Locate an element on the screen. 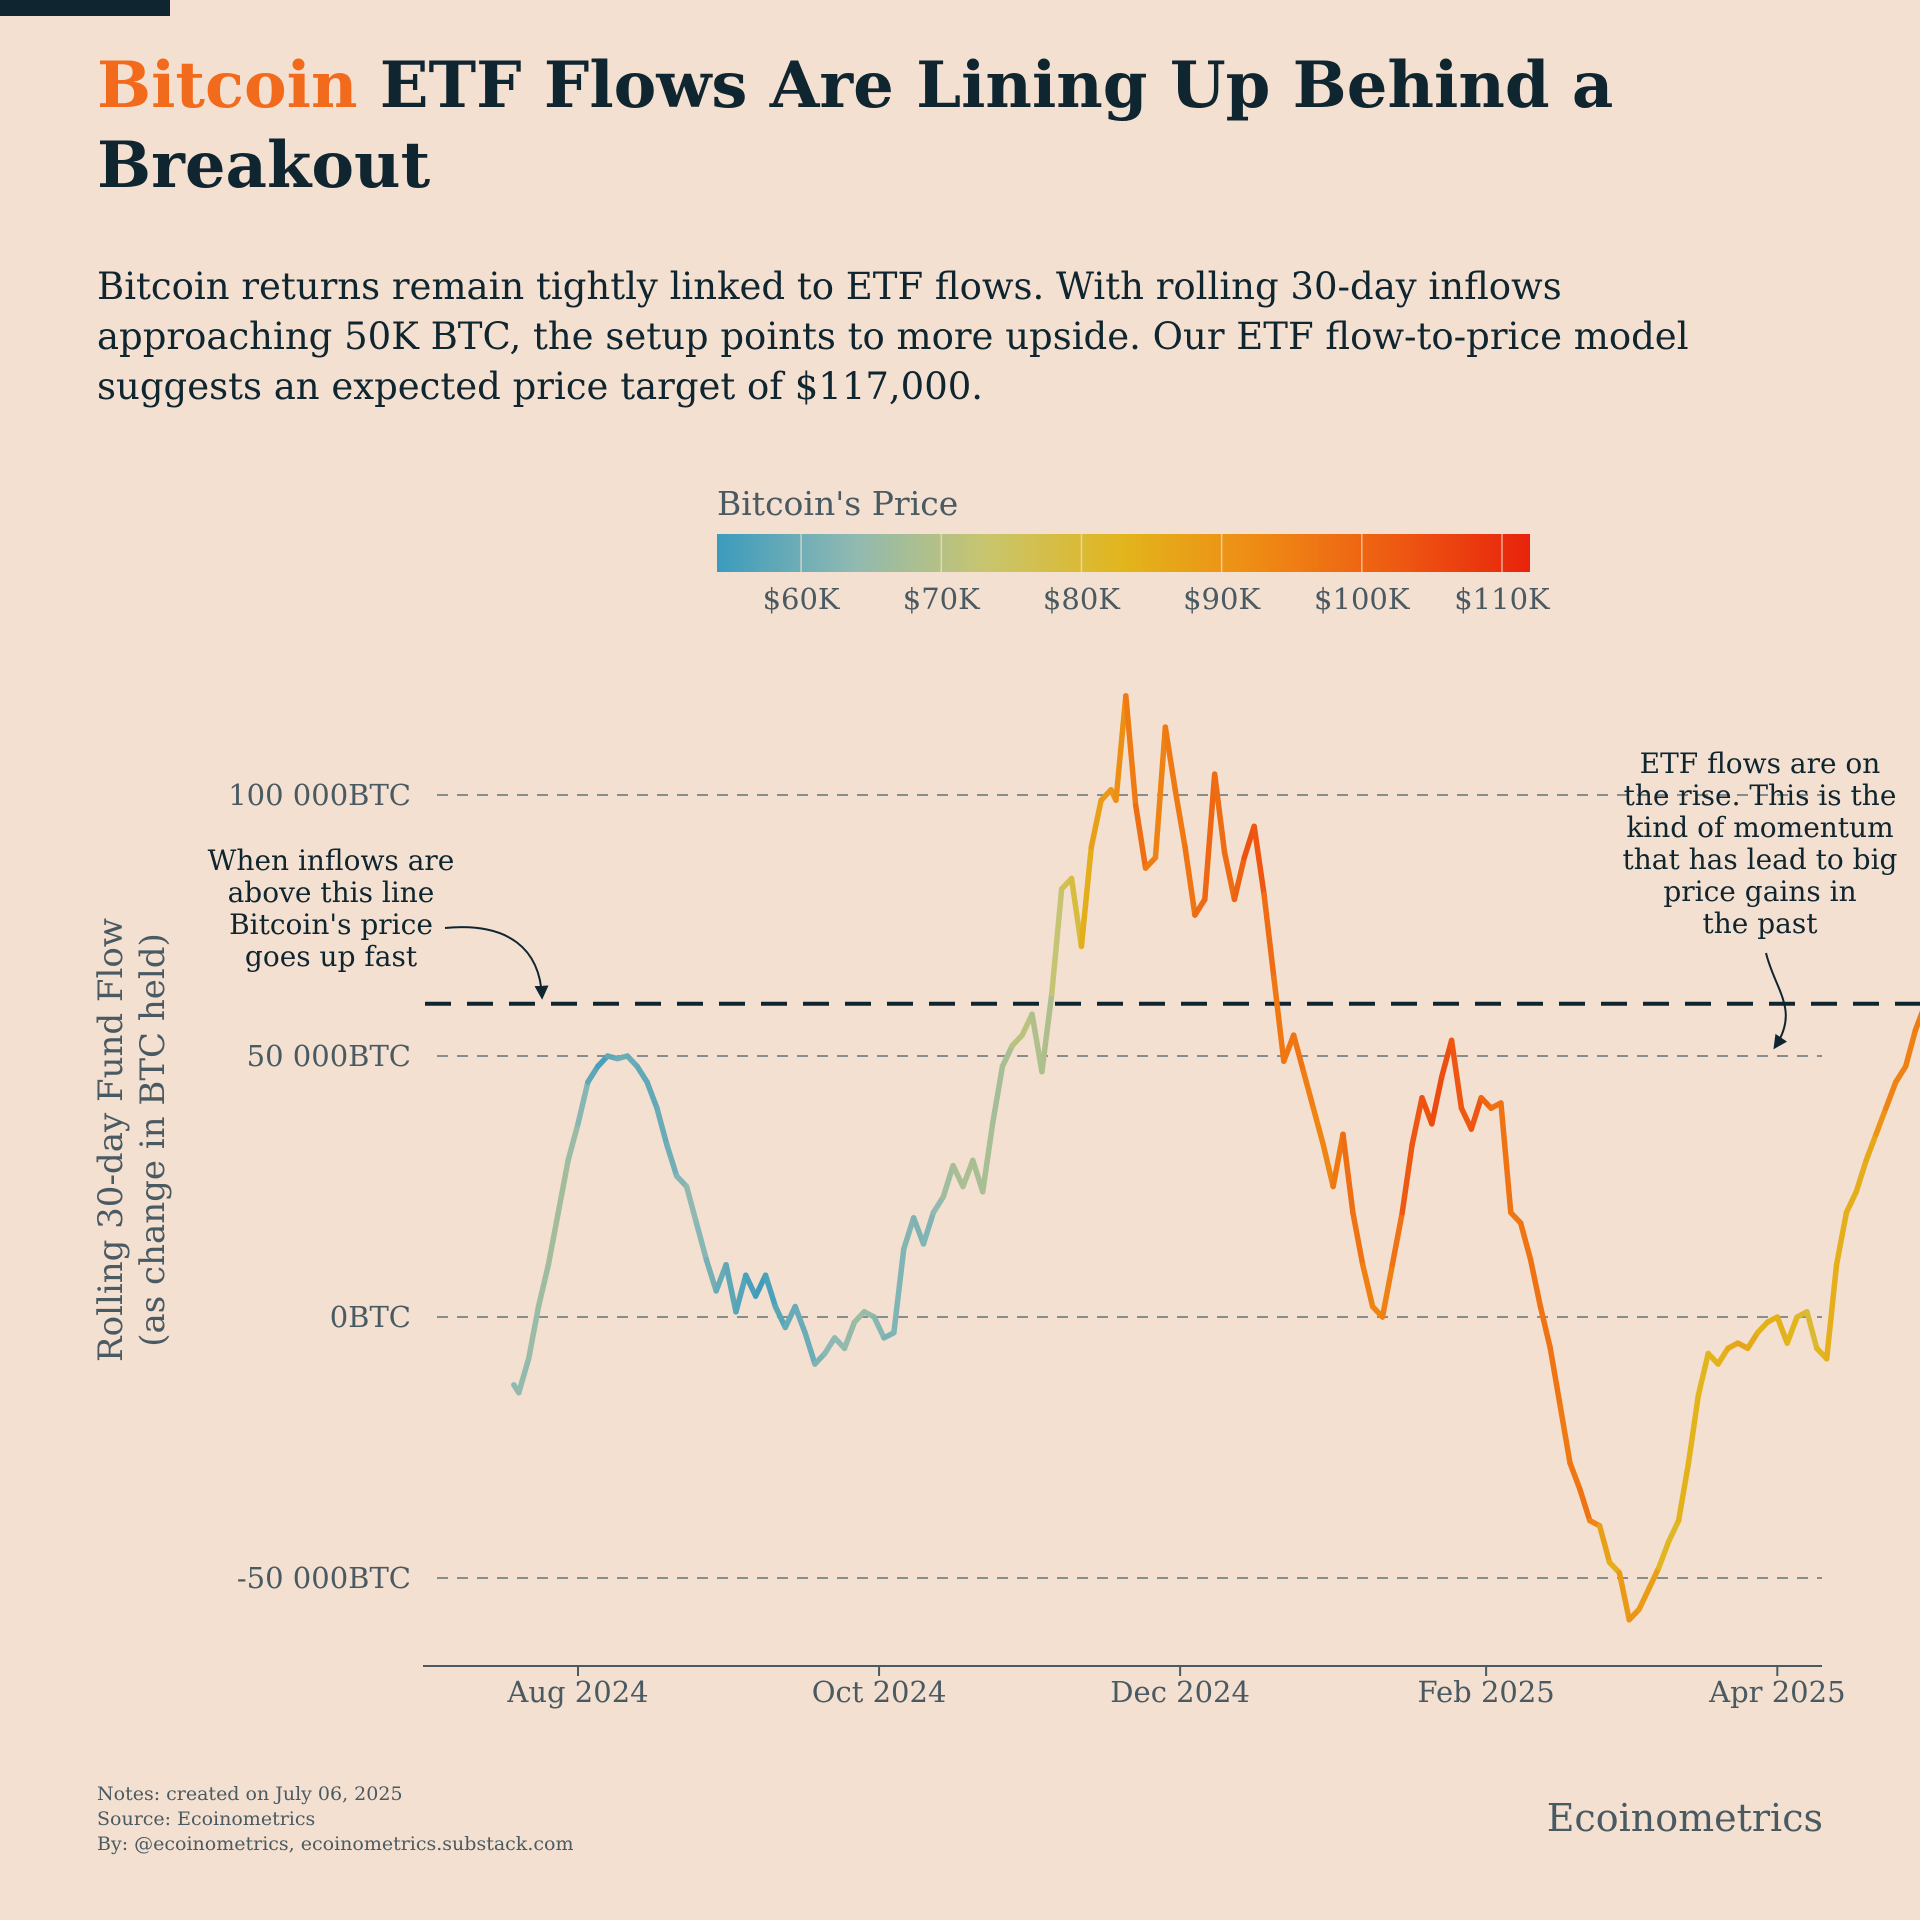  footer-source-line: Source: Ecoinometrics is located at coordinates (206, 1819).